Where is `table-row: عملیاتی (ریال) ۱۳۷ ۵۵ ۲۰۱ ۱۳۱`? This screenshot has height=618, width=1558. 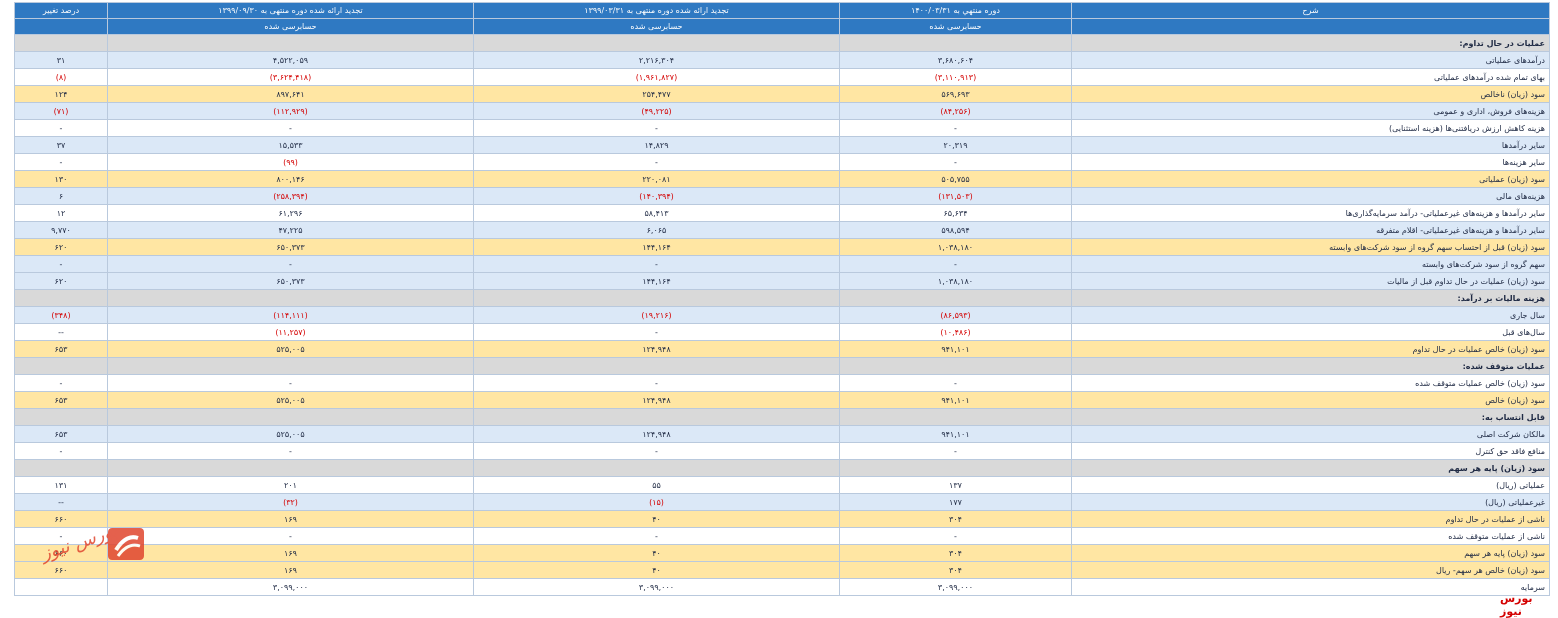 table-row: عملیاتی (ریال) ۱۳۷ ۵۵ ۲۰۱ ۱۳۱ is located at coordinates (782, 485).